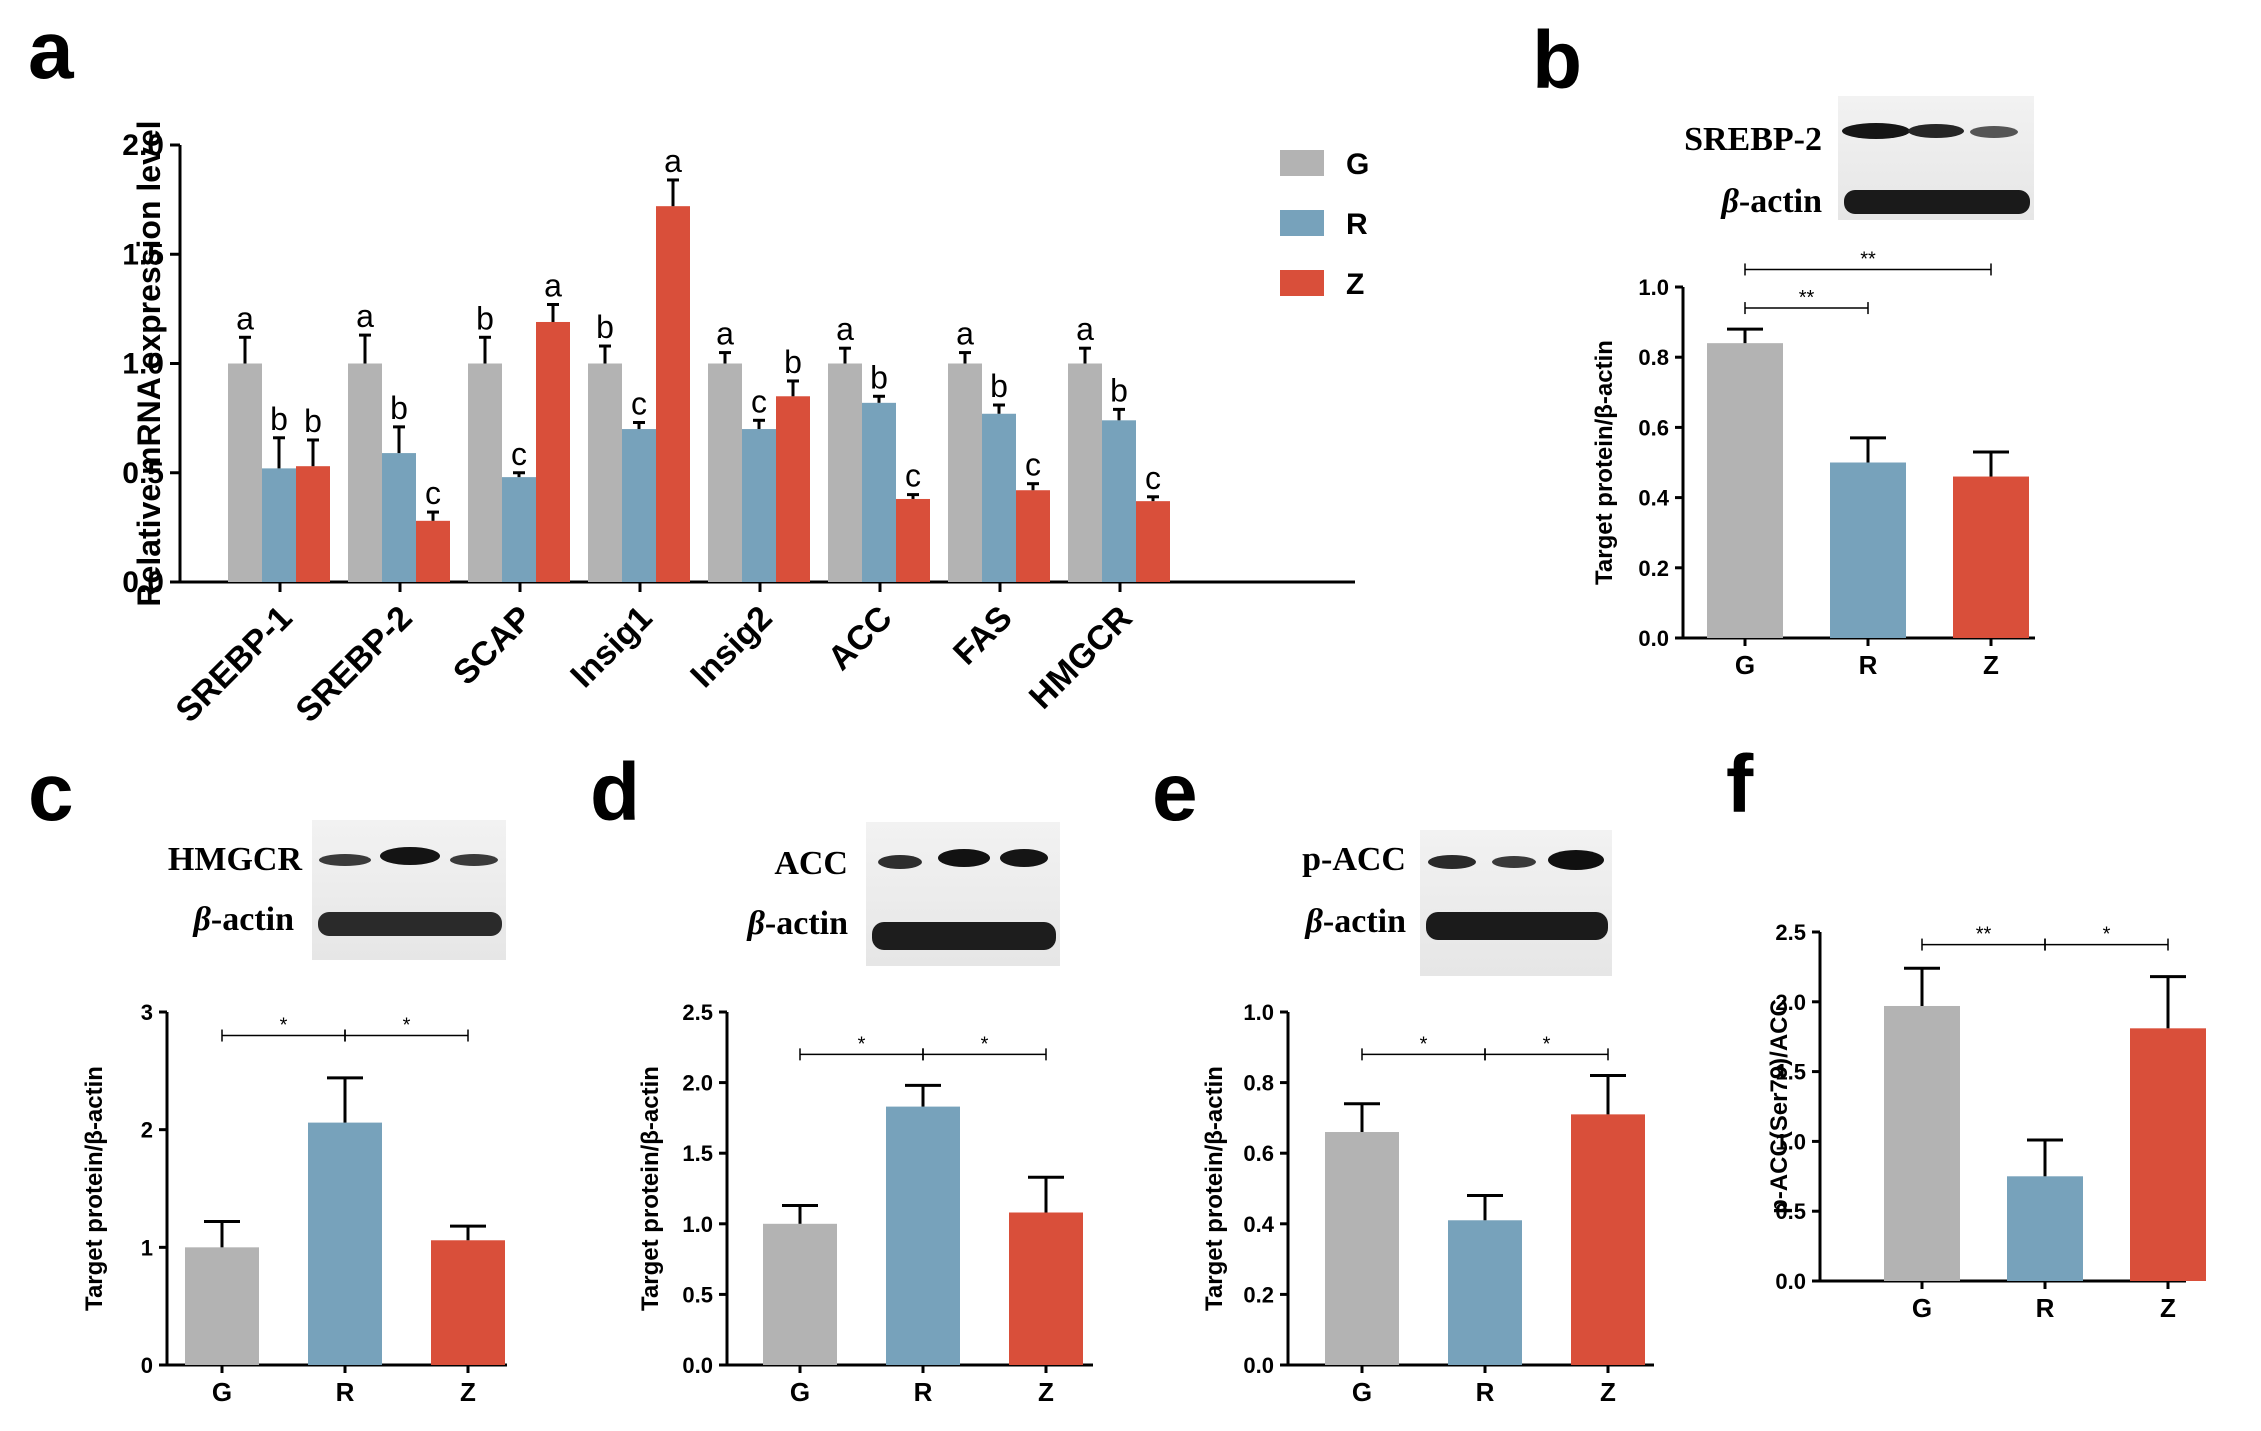  I want to click on chart-e-bar-R, so click(1485, 1292).